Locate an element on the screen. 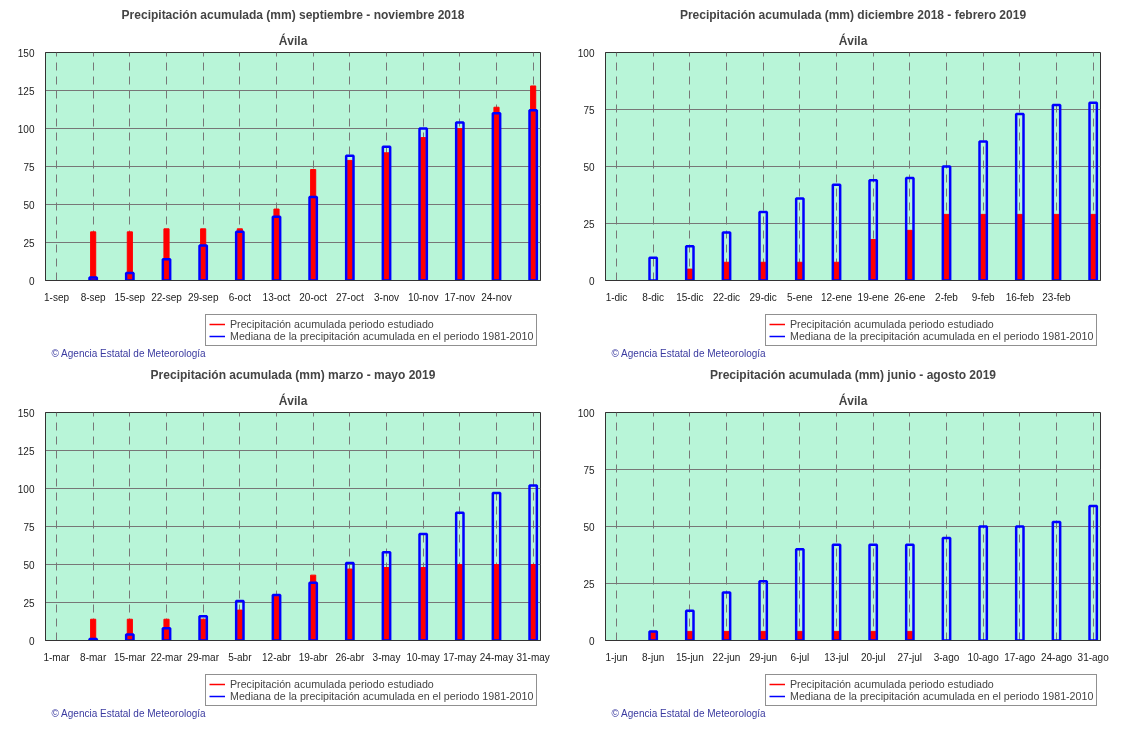  x-tick-label: 26-ene is located at coordinates (910, 297).